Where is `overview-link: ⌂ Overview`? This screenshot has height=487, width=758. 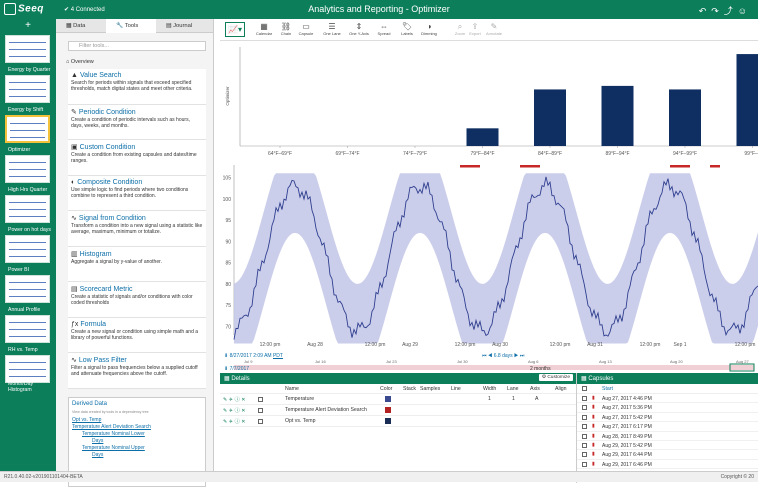
overview-link: ⌂ Overview is located at coordinates (80, 62).